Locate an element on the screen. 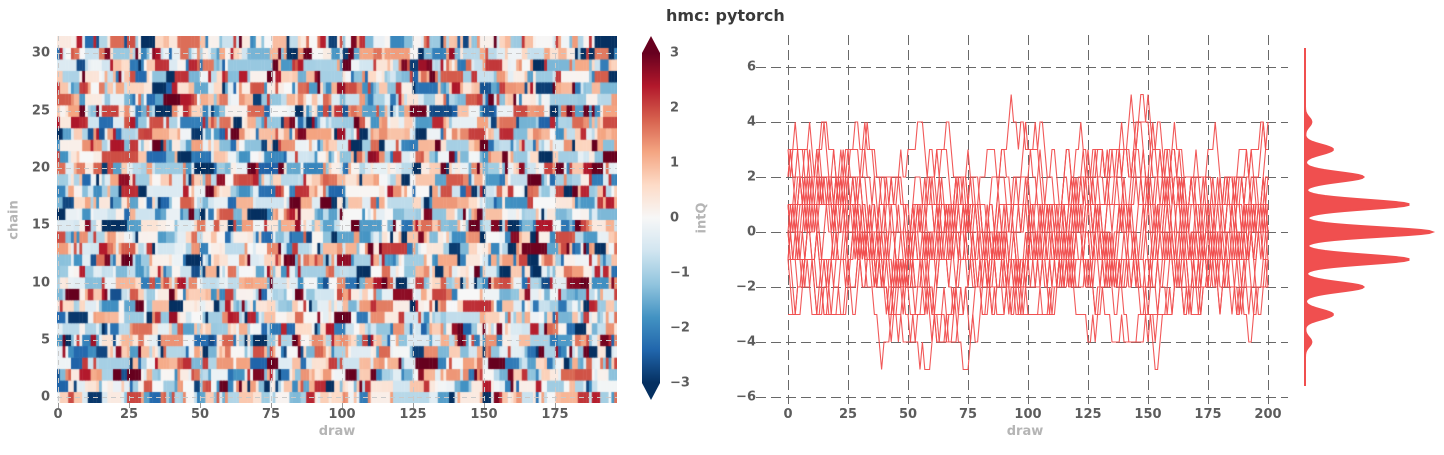 The width and height of the screenshot is (1444, 455). kde-area is located at coordinates (1370, 217).